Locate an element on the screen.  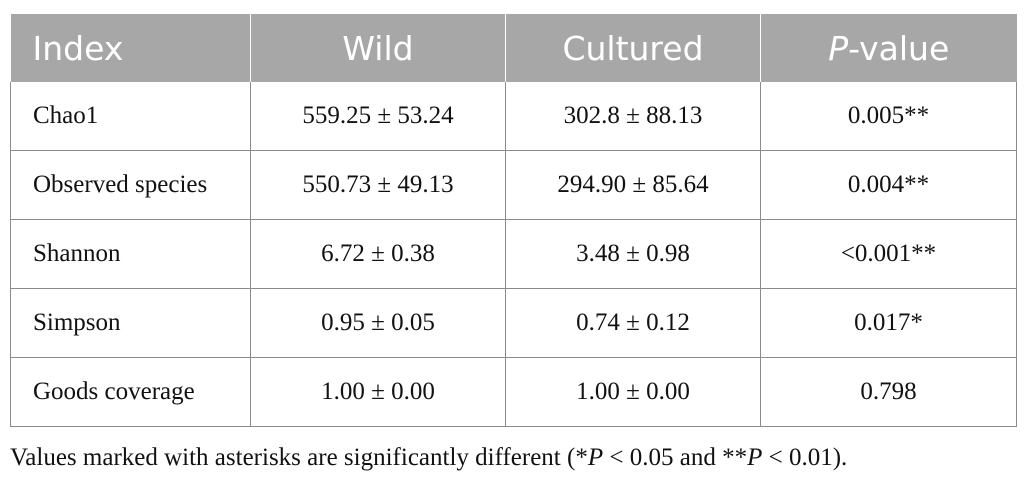
cell-p-value: 0.005** is located at coordinates (888, 116).